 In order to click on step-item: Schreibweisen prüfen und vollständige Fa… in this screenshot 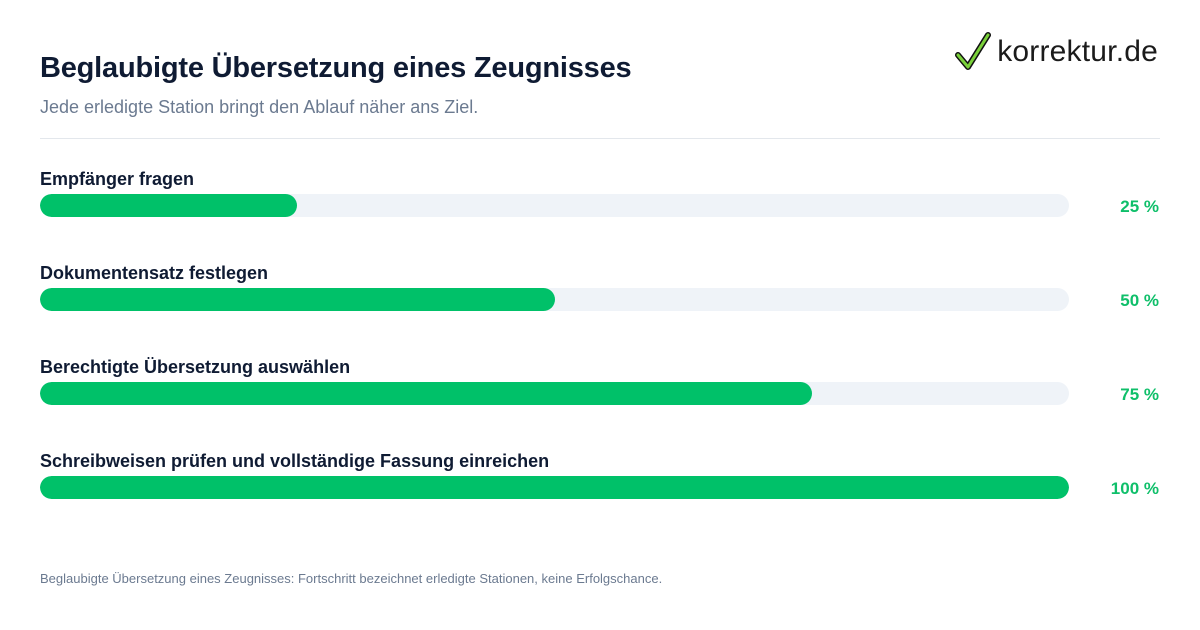, I will do `click(600, 497)`.